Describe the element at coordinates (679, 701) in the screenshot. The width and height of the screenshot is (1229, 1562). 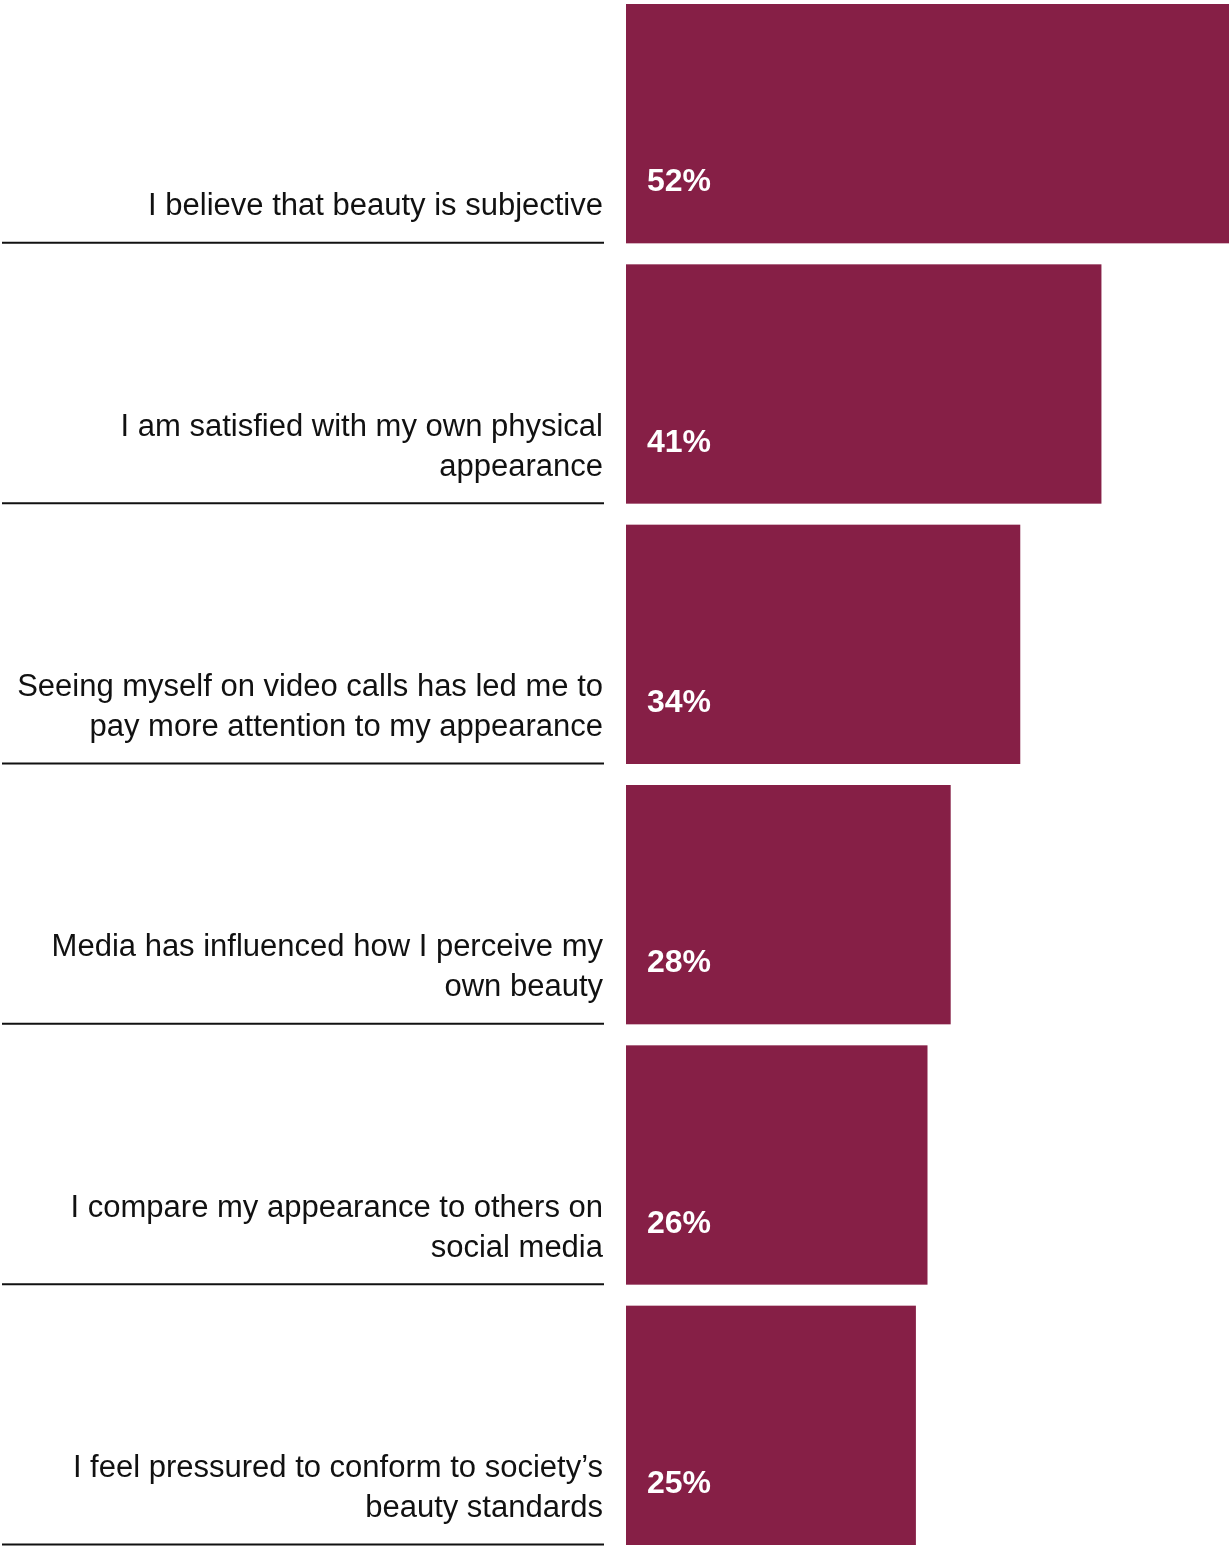
I see `data-label: 34%` at that location.